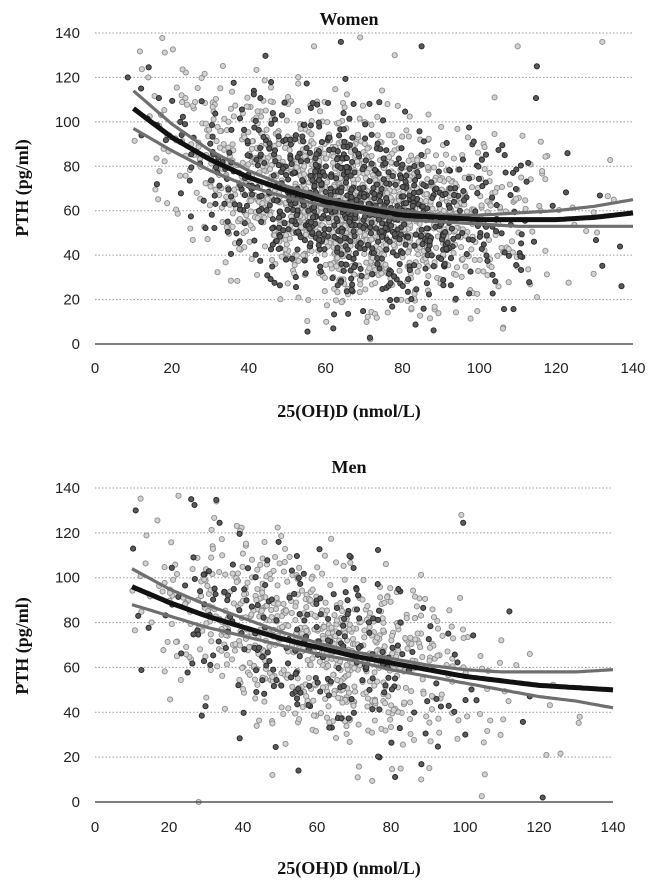 This screenshot has height=880, width=652. I want to click on women-y-tick-label: 100, so click(67, 122).